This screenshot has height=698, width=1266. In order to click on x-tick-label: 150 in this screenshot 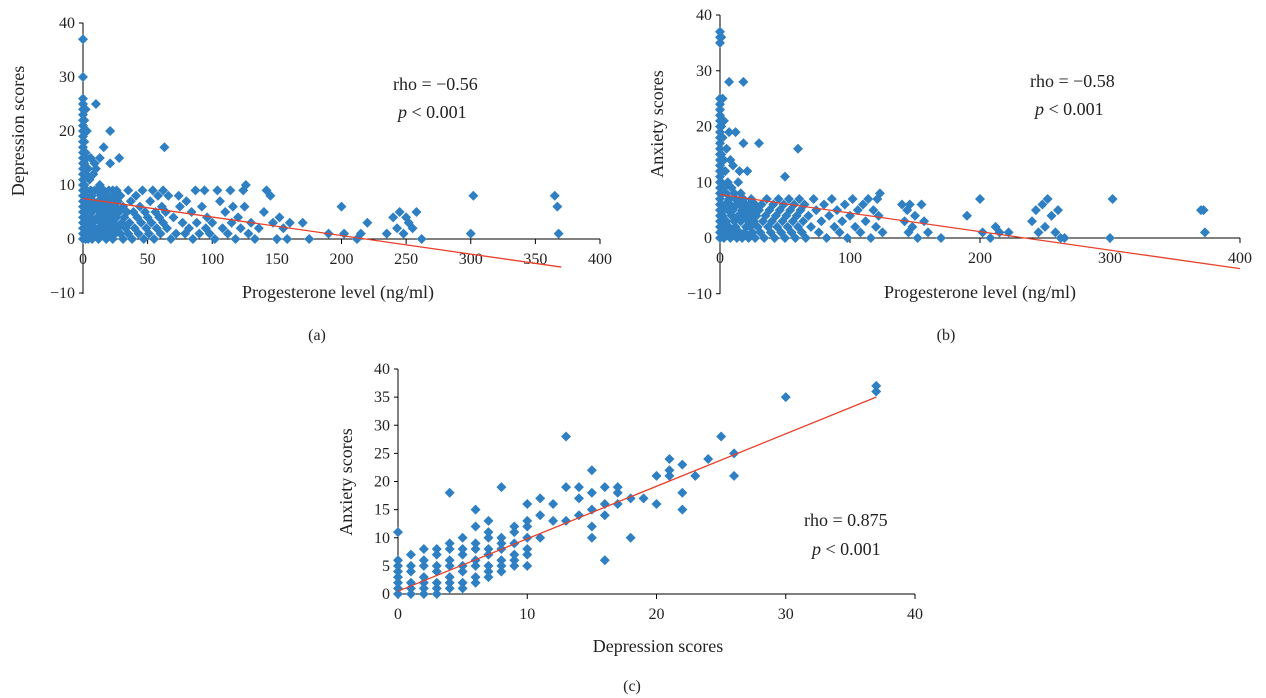, I will do `click(277, 259)`.